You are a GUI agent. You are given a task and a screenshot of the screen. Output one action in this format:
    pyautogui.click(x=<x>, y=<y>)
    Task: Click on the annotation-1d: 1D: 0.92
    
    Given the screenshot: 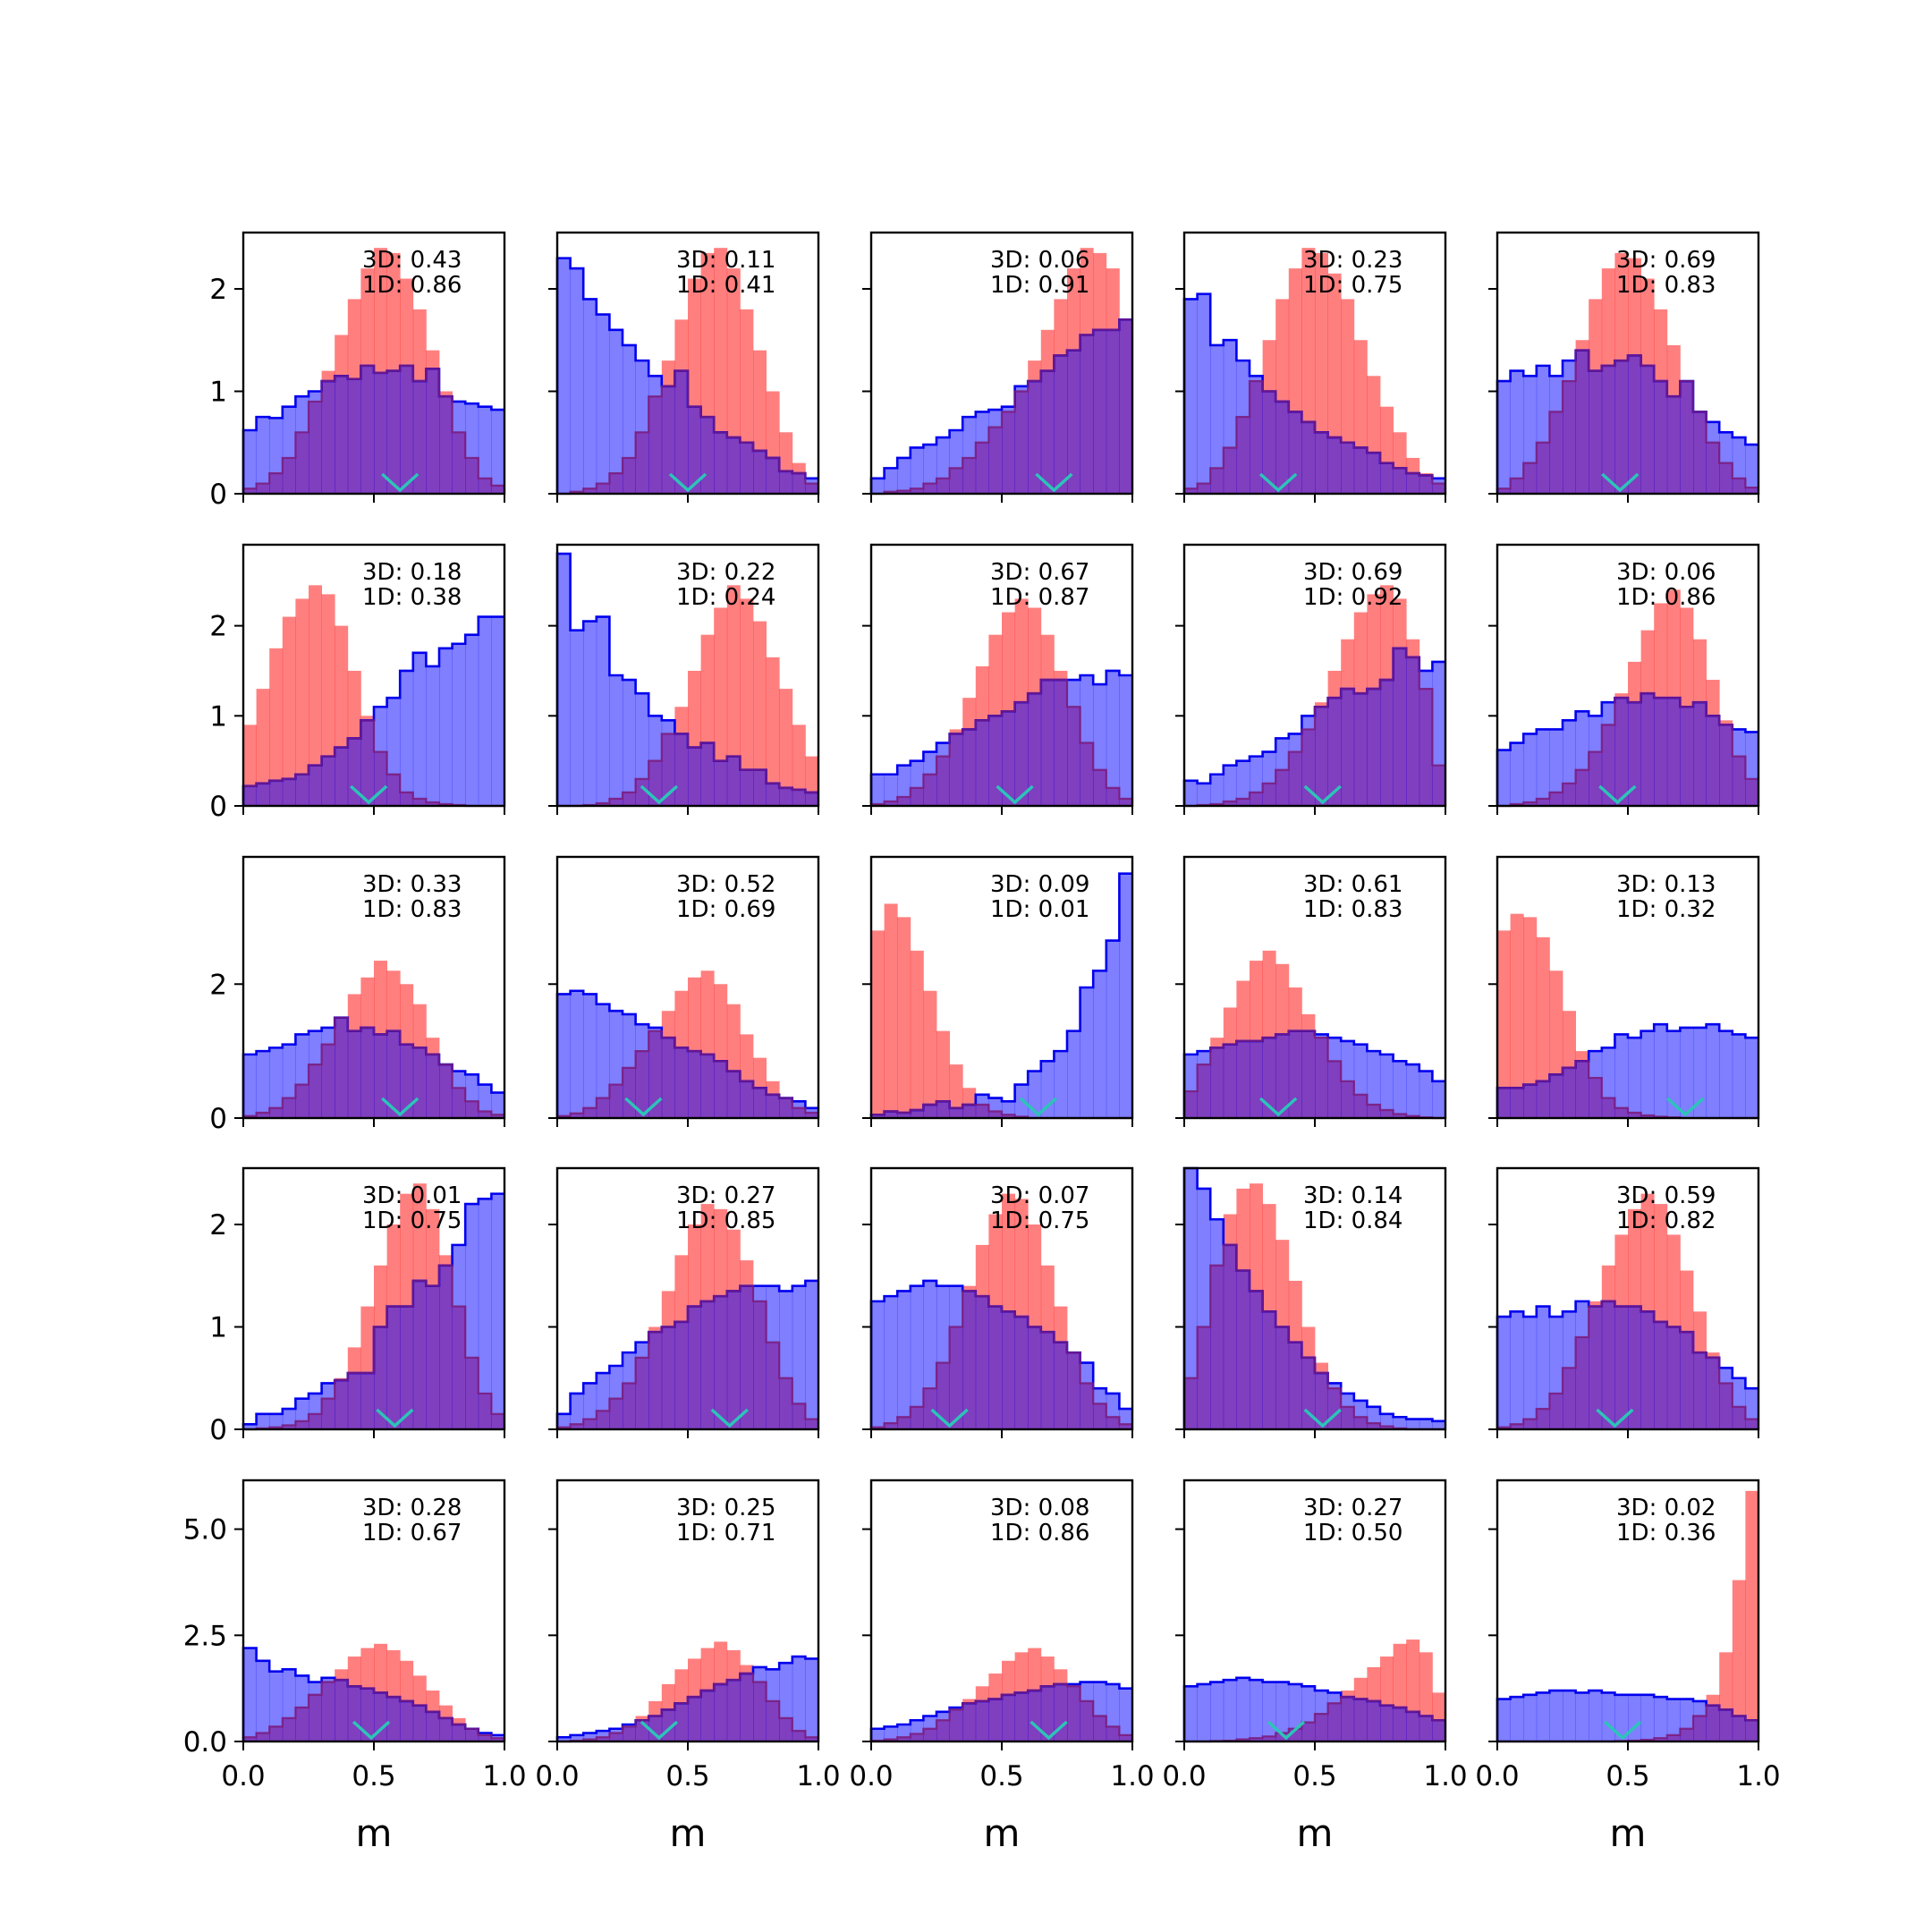 What is the action you would take?
    pyautogui.click(x=1352, y=597)
    